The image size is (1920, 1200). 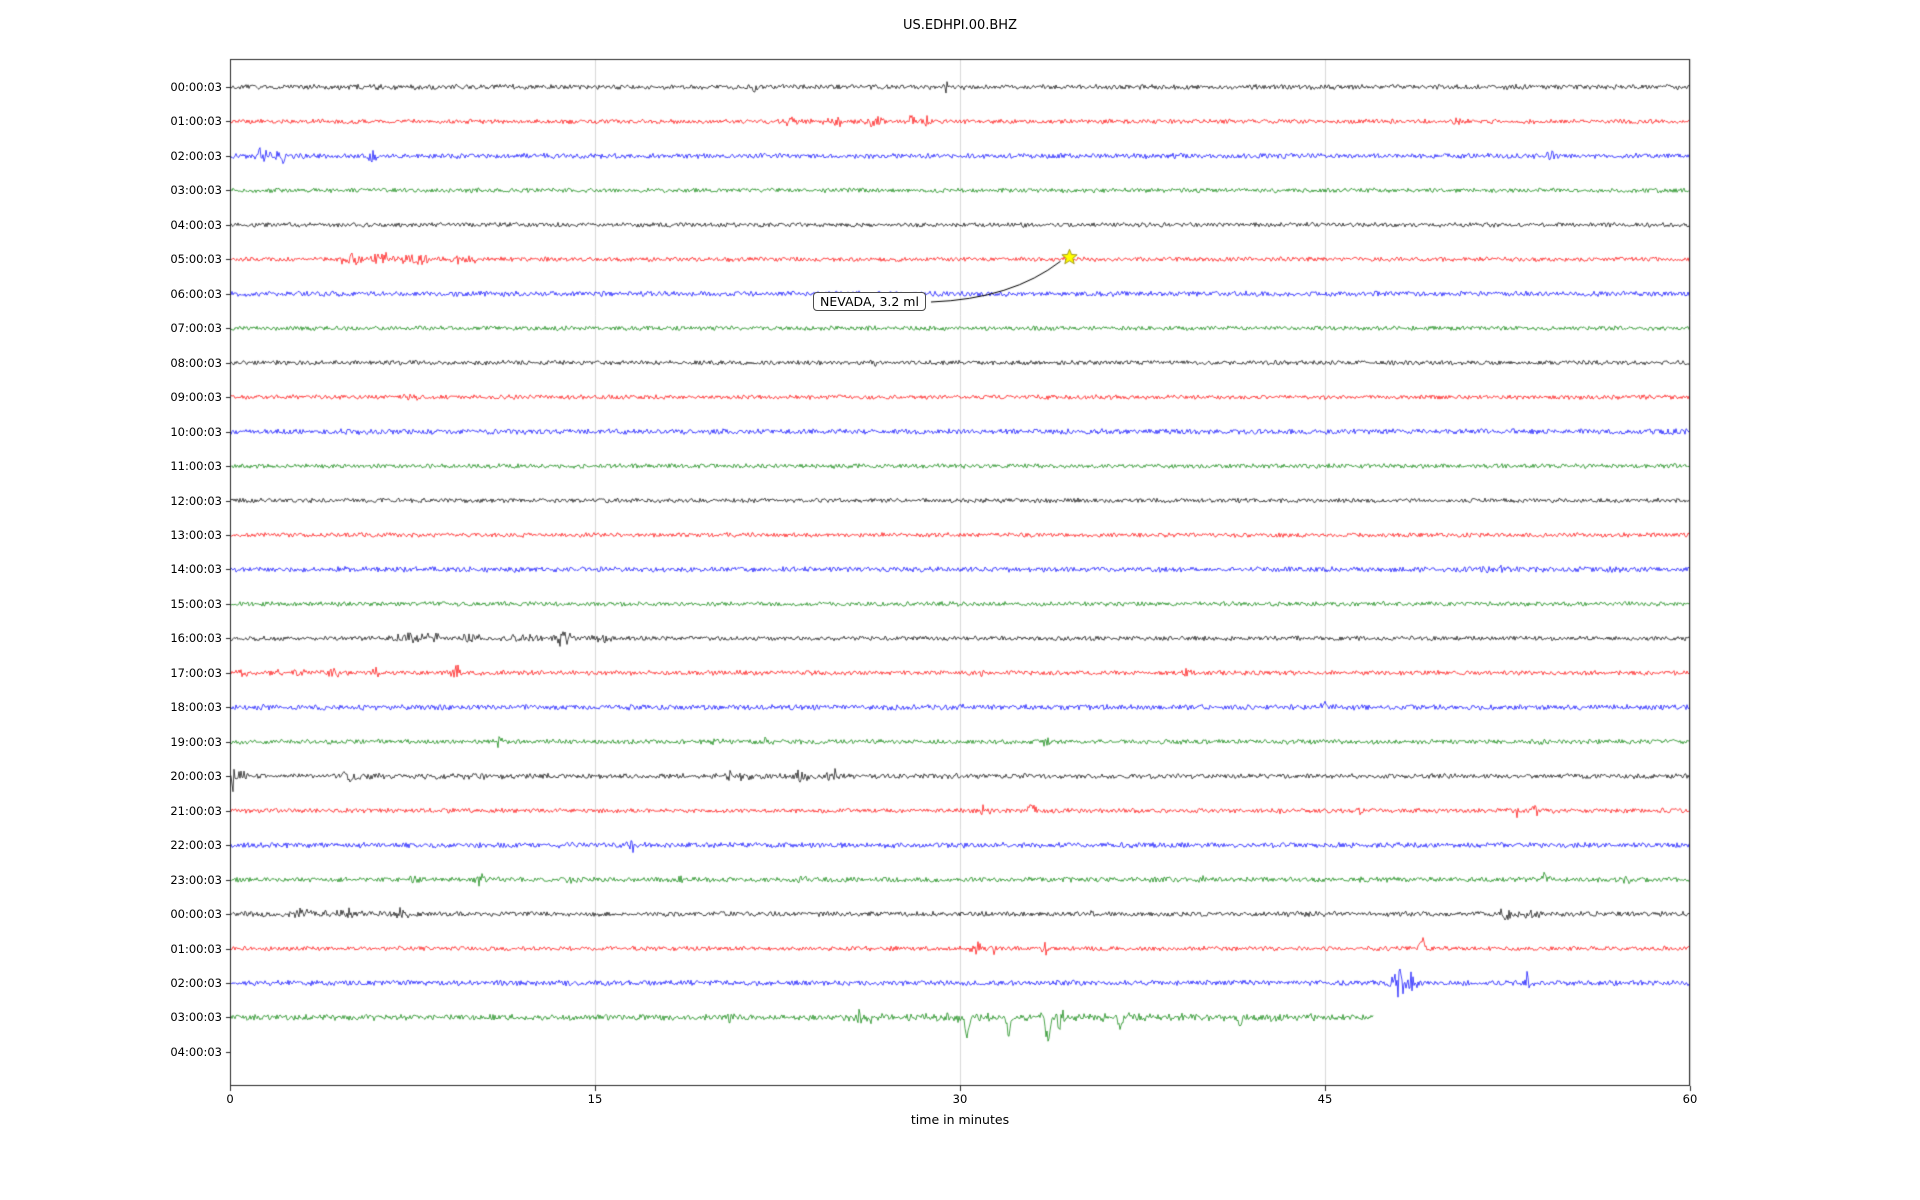 What do you see at coordinates (196, 534) in the screenshot?
I see `row-time-label: 13:00:03` at bounding box center [196, 534].